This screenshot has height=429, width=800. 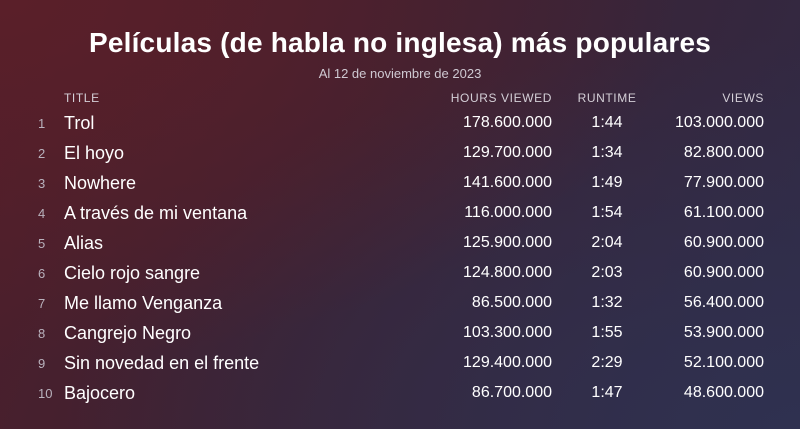 I want to click on row-views: 48.600.000, so click(x=723, y=392).